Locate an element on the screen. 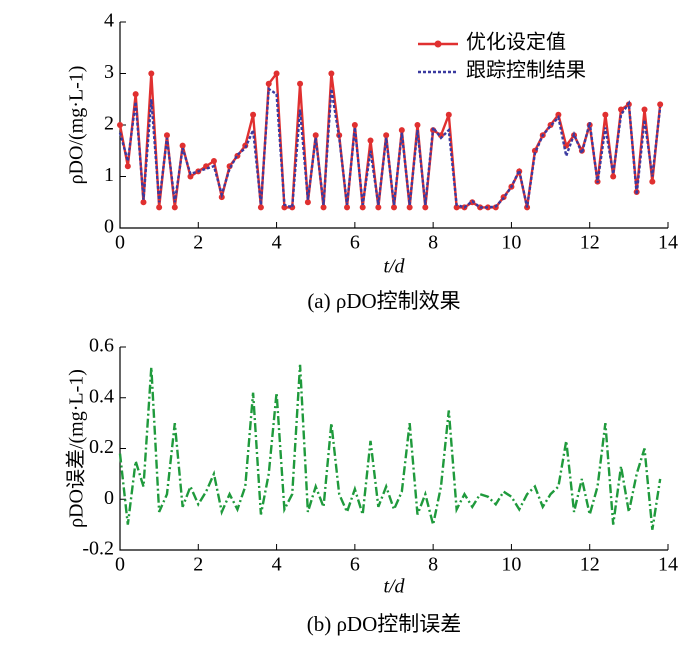 The height and width of the screenshot is (647, 700). y-tick-label: 1 is located at coordinates (109, 175).